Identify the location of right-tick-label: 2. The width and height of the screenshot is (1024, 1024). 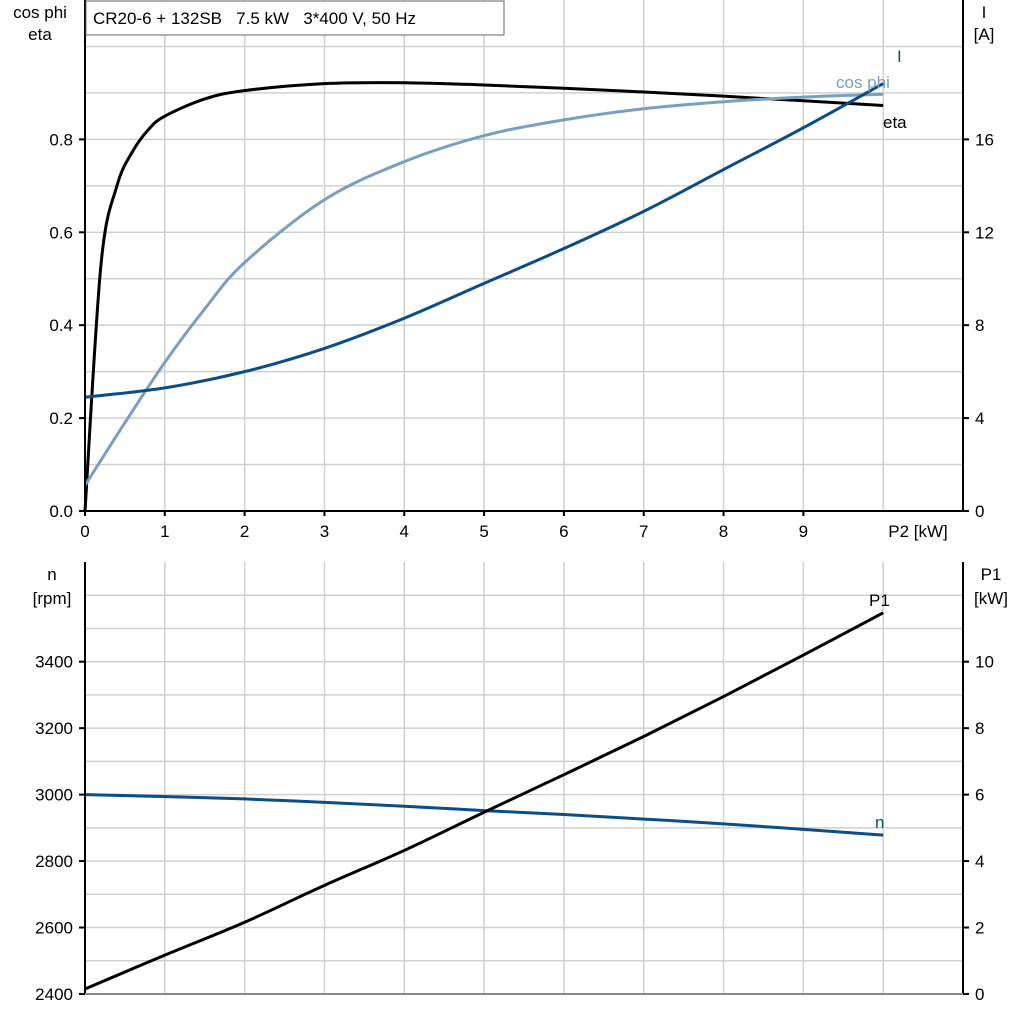
(979, 928).